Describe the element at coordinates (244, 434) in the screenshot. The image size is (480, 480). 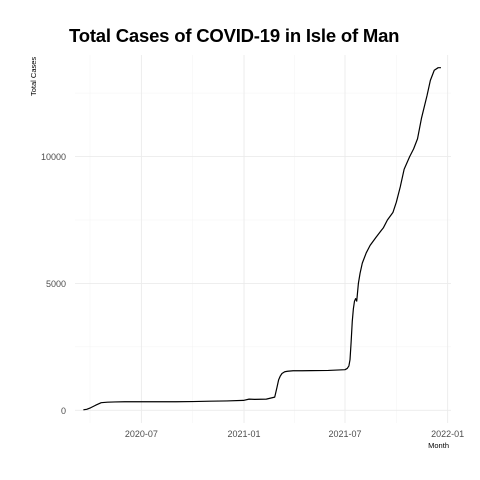
I see `x-tick-label: 2021-01` at that location.